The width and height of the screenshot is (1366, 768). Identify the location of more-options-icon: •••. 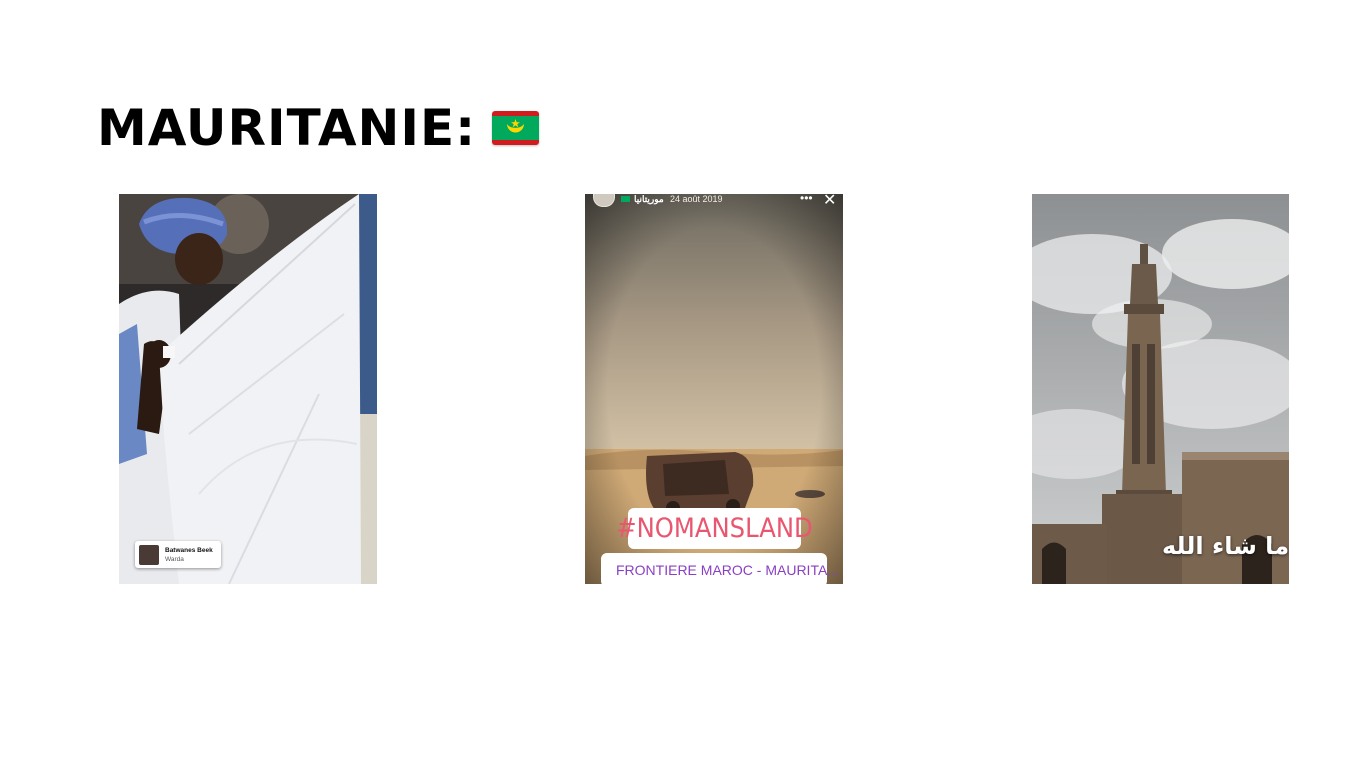
(806, 199).